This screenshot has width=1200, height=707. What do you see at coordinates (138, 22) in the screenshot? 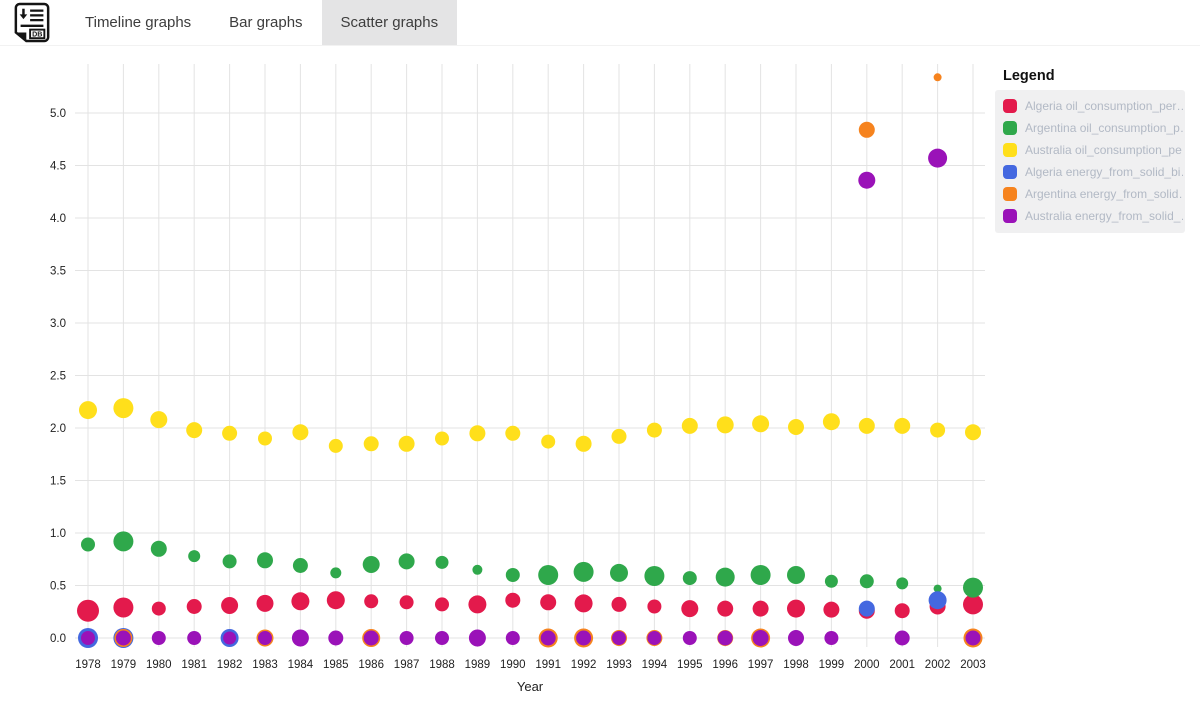
I see `tab-timeline-graphs: Timeline graphs` at bounding box center [138, 22].